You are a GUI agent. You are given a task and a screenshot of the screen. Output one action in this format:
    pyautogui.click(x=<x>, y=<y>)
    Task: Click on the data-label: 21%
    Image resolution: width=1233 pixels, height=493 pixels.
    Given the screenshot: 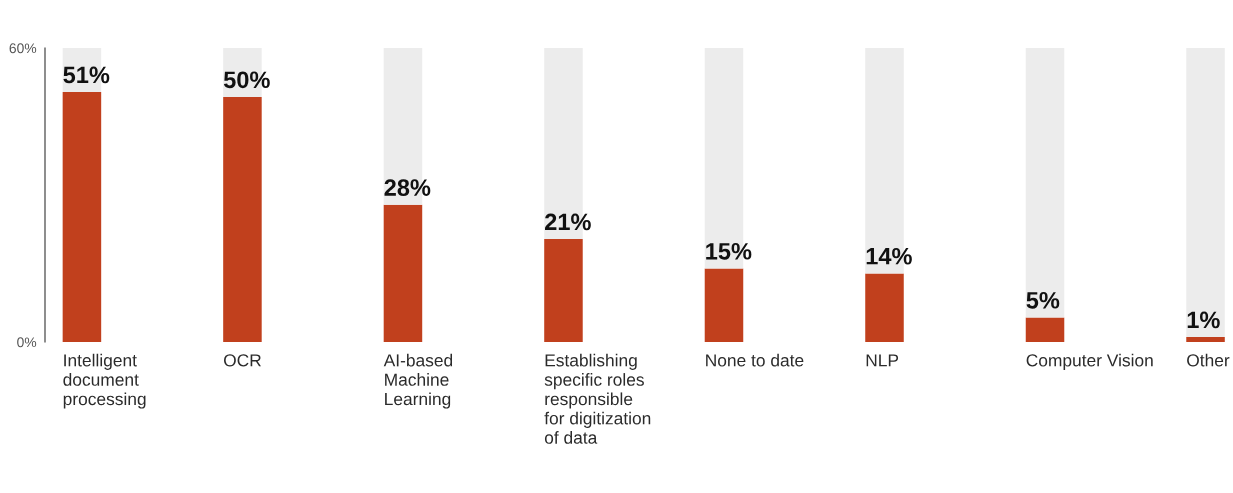 What is the action you would take?
    pyautogui.click(x=568, y=222)
    